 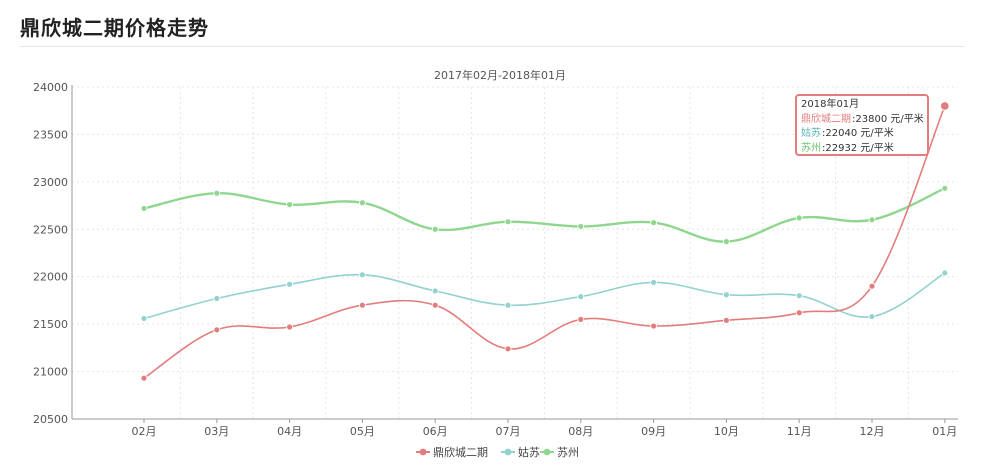 What do you see at coordinates (840, 148) in the screenshot?
I see `tooltip-value: :22932` at bounding box center [840, 148].